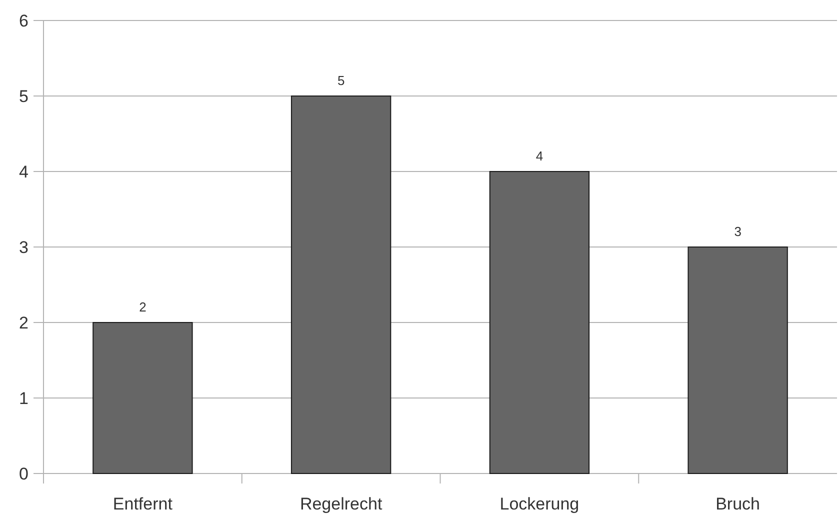 The height and width of the screenshot is (515, 838). What do you see at coordinates (23, 20) in the screenshot?
I see `y-tick-label: 6` at bounding box center [23, 20].